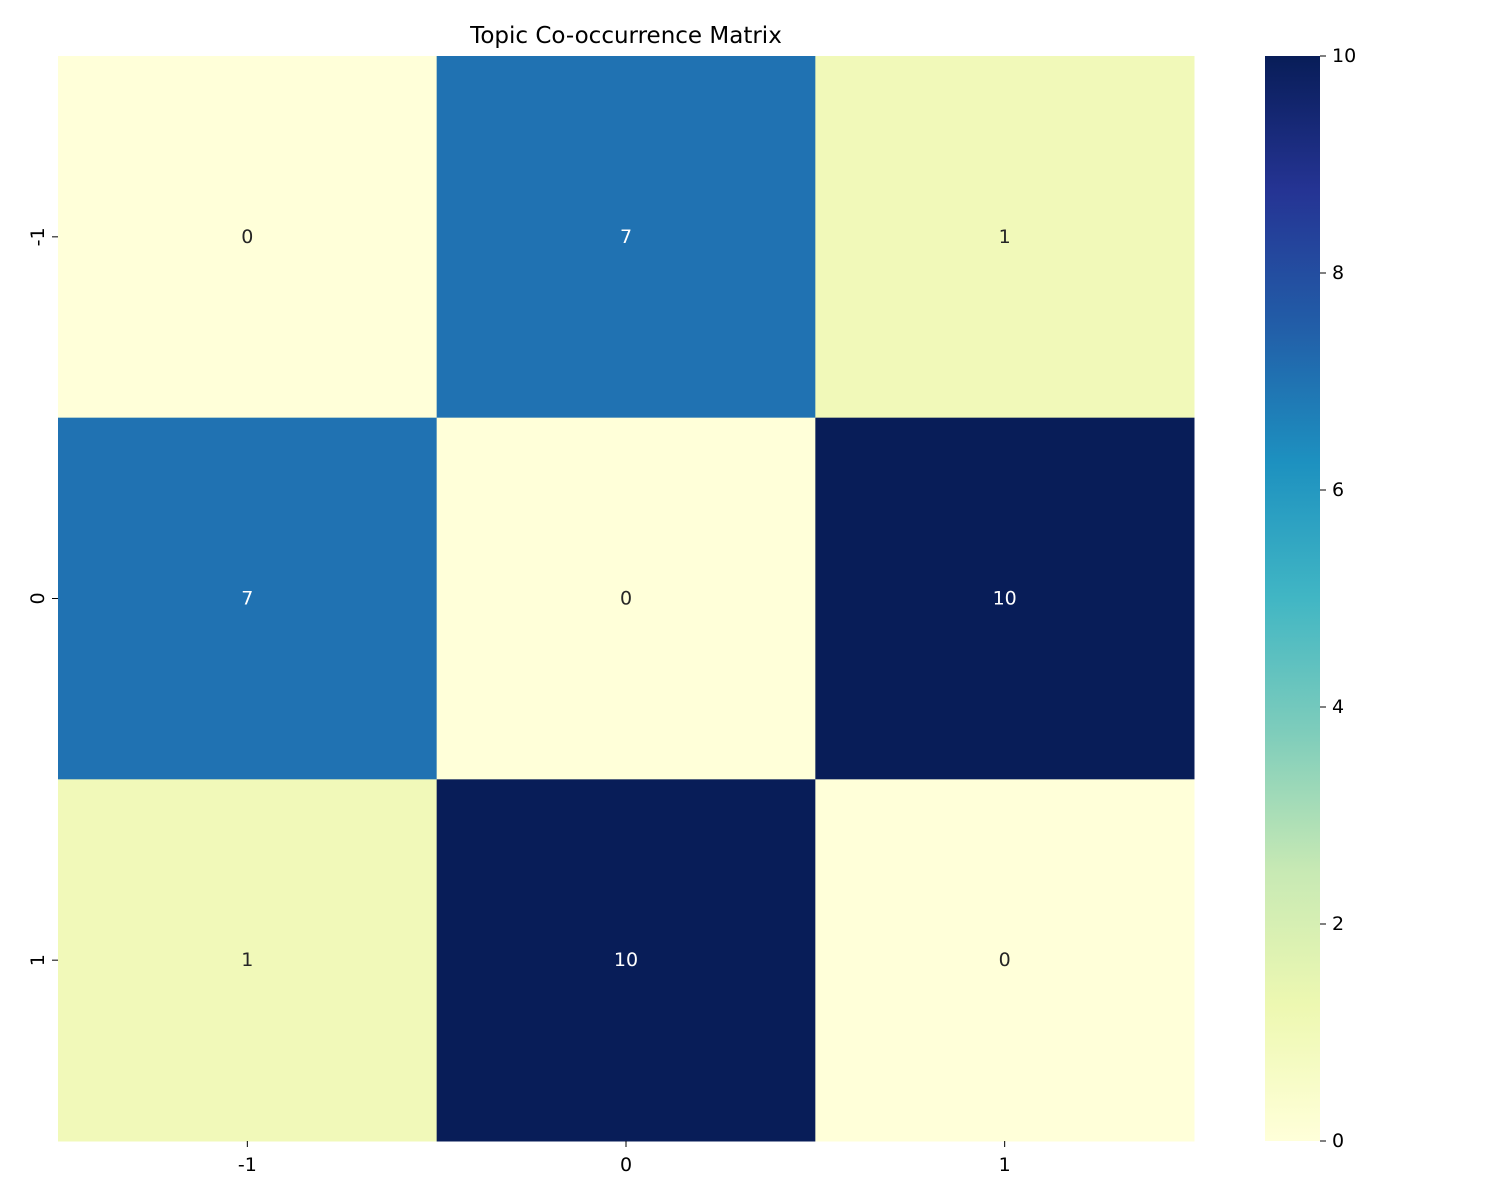  I want to click on colorbar-tick-label: 6, so click(1338, 490).